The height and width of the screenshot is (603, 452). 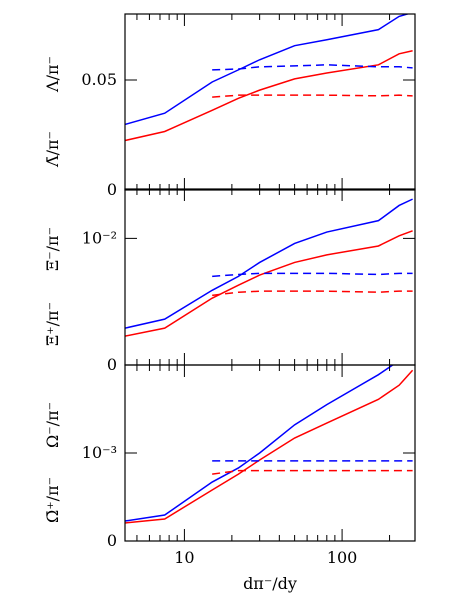 What do you see at coordinates (52, 500) in the screenshot?
I see `y-axis-label: Ω̄⁺/π⁻` at bounding box center [52, 500].